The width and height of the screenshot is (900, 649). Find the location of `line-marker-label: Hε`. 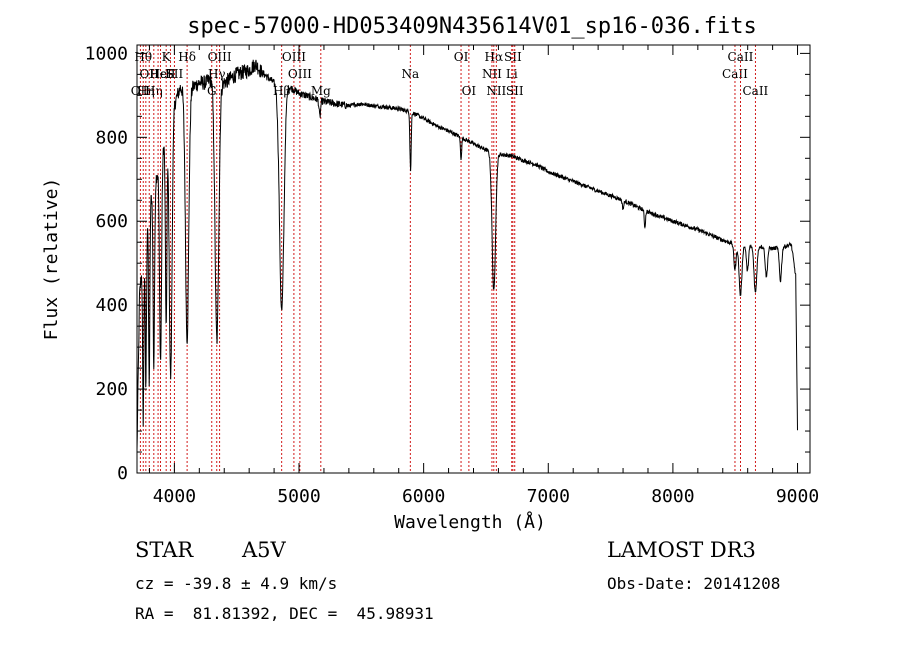

line-marker-label: Hε is located at coordinates (158, 74).